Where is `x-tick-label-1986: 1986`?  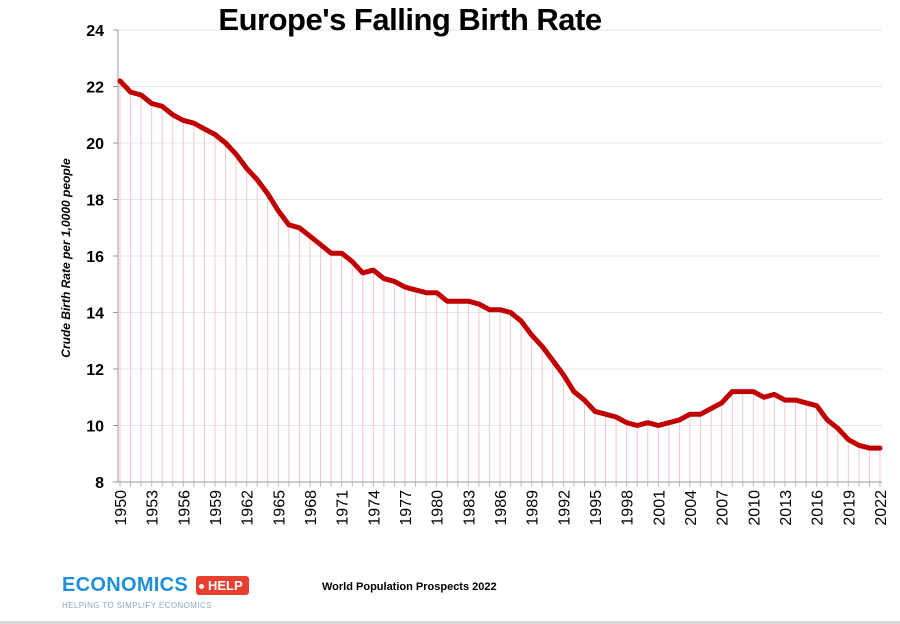 x-tick-label-1986: 1986 is located at coordinates (501, 508).